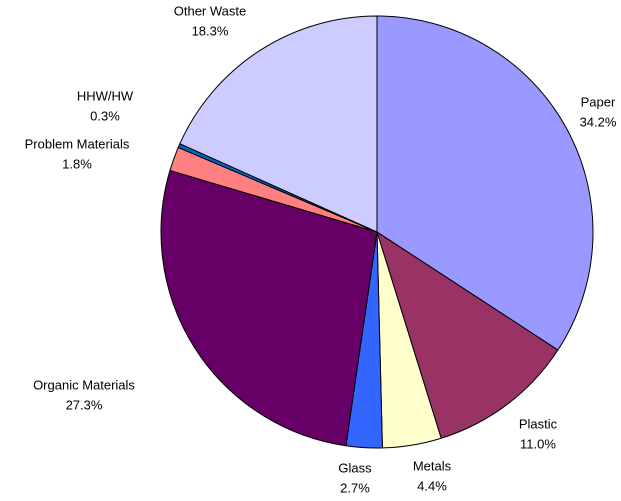  What do you see at coordinates (84, 404) in the screenshot?
I see `slice-value-label: 27.3%` at bounding box center [84, 404].